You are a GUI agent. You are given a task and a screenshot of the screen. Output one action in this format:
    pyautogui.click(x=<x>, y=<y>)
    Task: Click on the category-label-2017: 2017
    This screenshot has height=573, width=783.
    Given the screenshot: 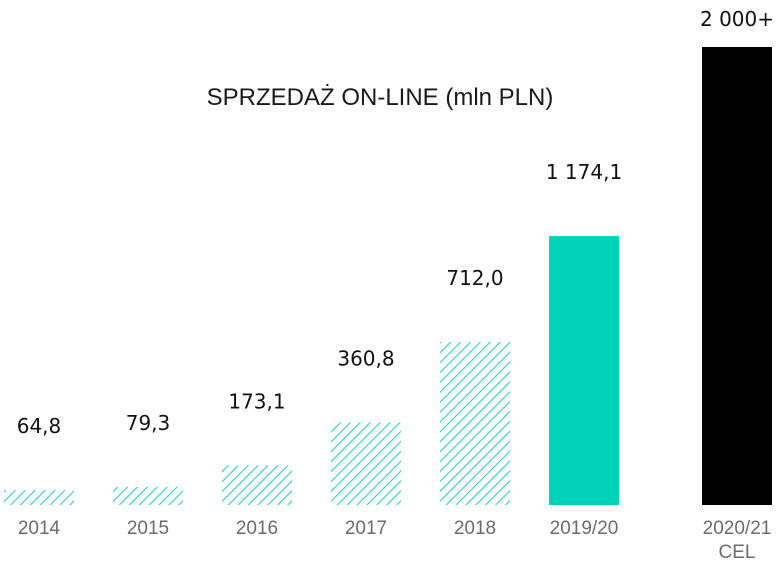 What is the action you would take?
    pyautogui.click(x=366, y=528)
    